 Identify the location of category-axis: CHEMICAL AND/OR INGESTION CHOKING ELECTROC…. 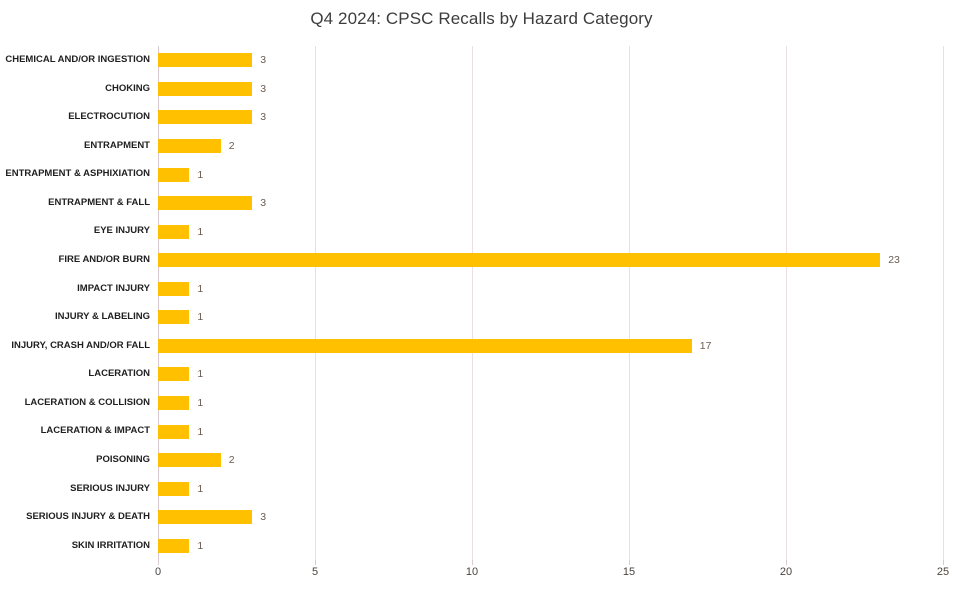
(75, 303).